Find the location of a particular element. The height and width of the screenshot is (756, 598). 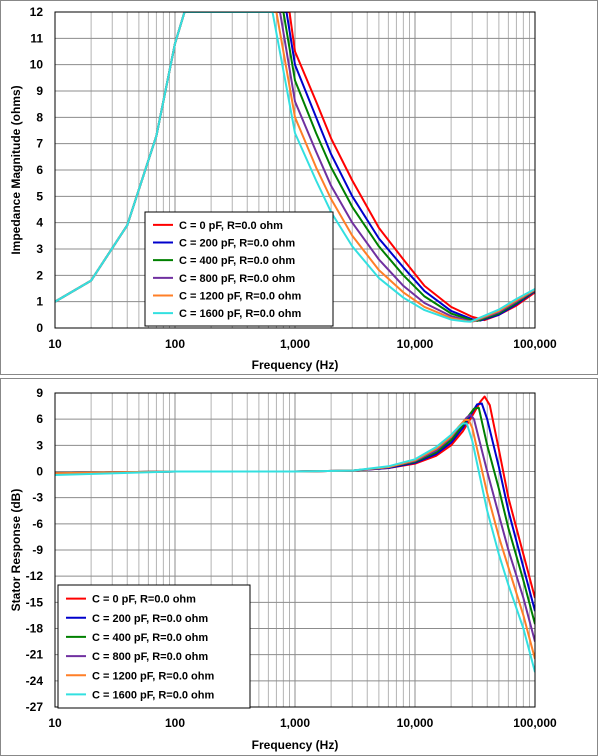

y-axis-title: Impedance Magnitude (ohms) is located at coordinates (16, 169).